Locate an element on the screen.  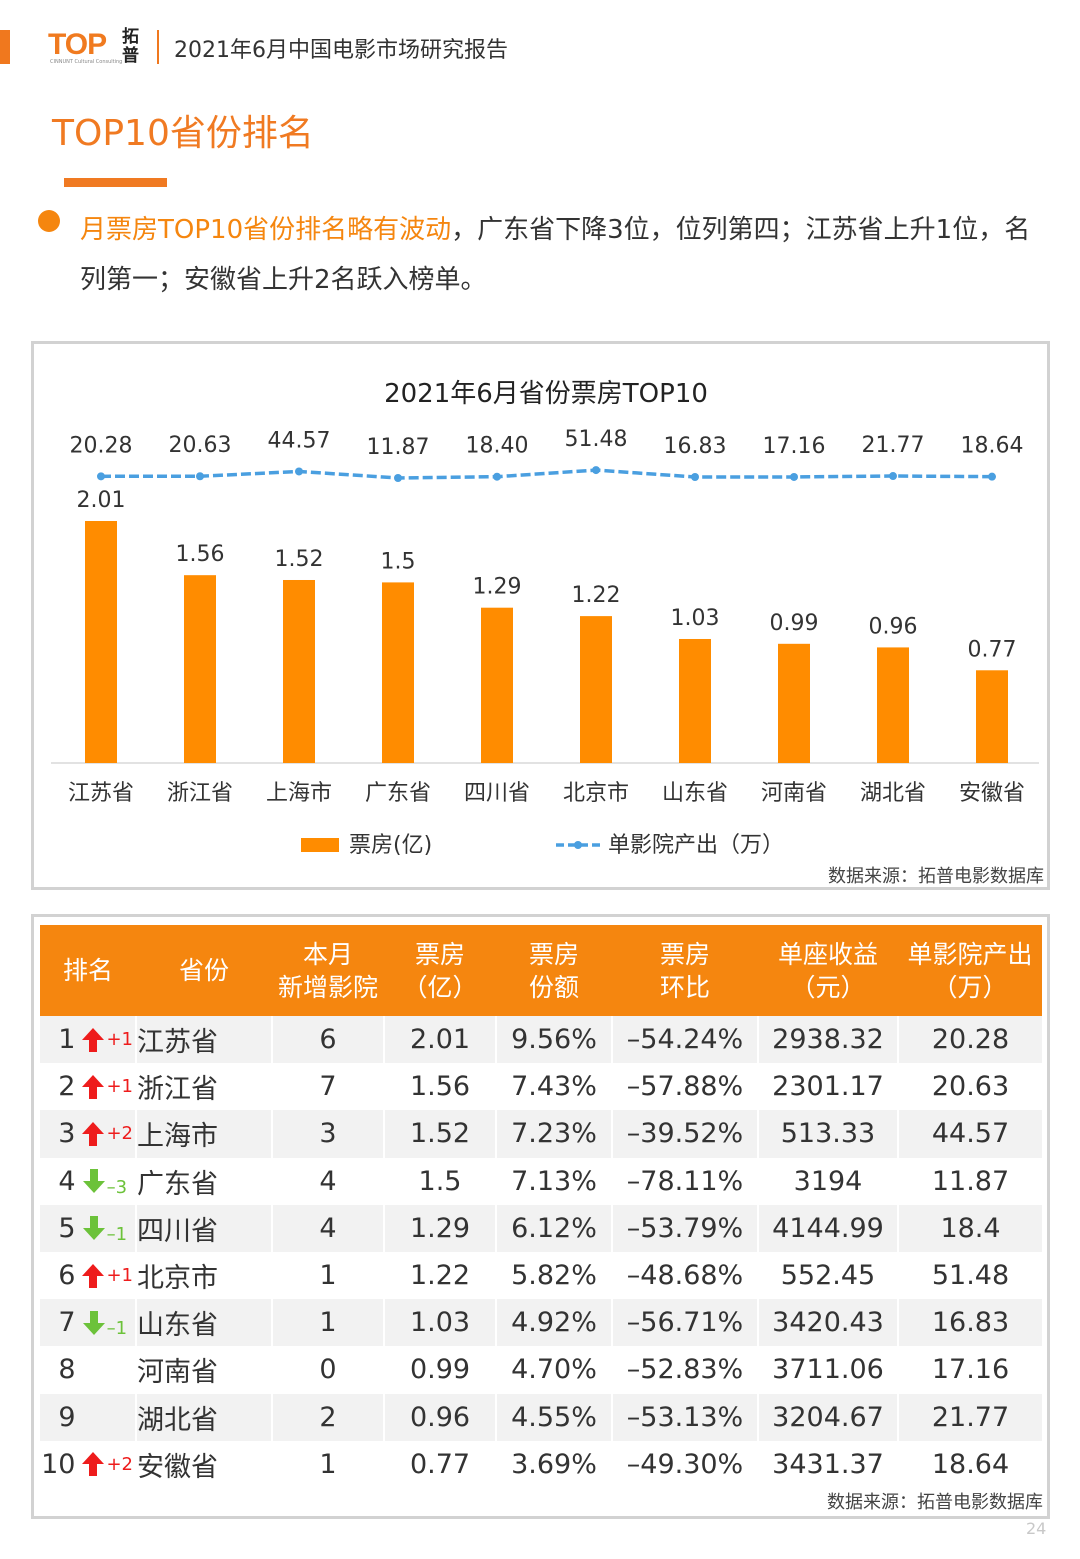
bar-江苏省 is located at coordinates (101, 642).